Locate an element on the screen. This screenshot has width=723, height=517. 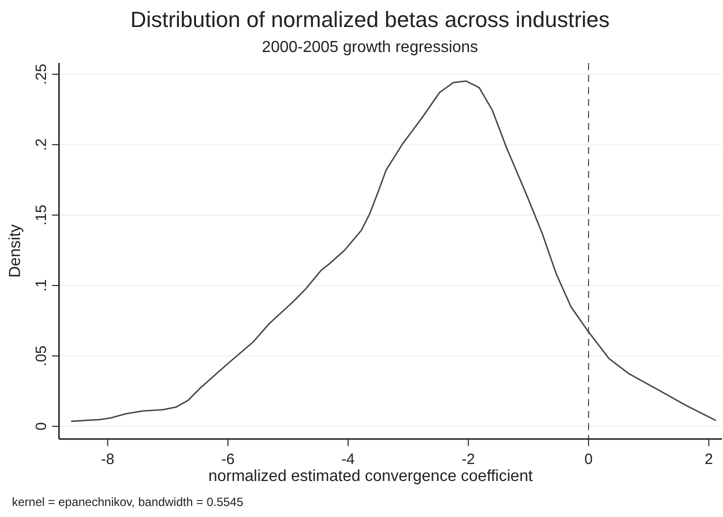
y-tick-label: 0 is located at coordinates (41, 426).